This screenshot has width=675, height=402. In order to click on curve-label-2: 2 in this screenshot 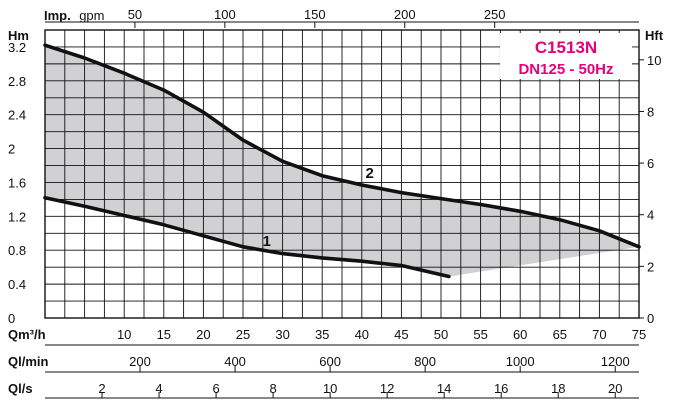, I will do `click(370, 173)`.